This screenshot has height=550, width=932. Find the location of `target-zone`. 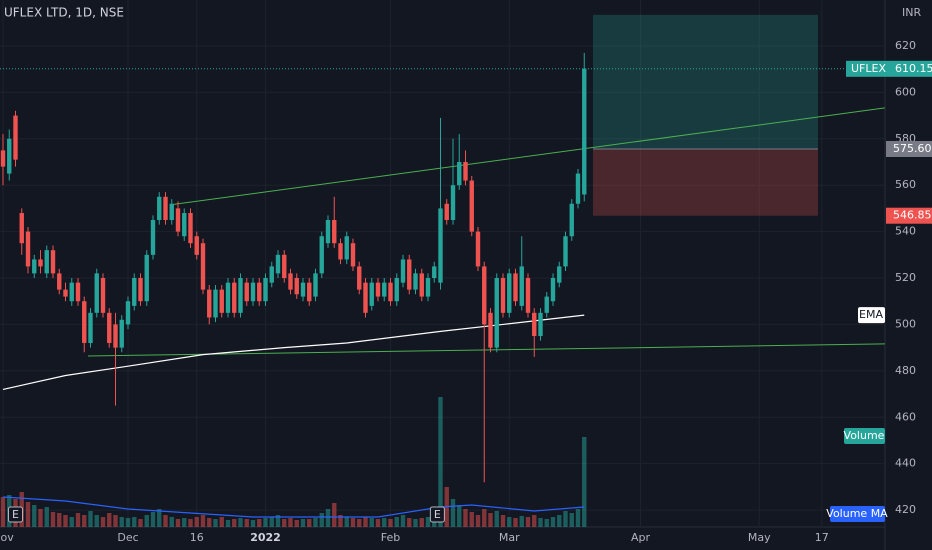

target-zone is located at coordinates (705, 81).